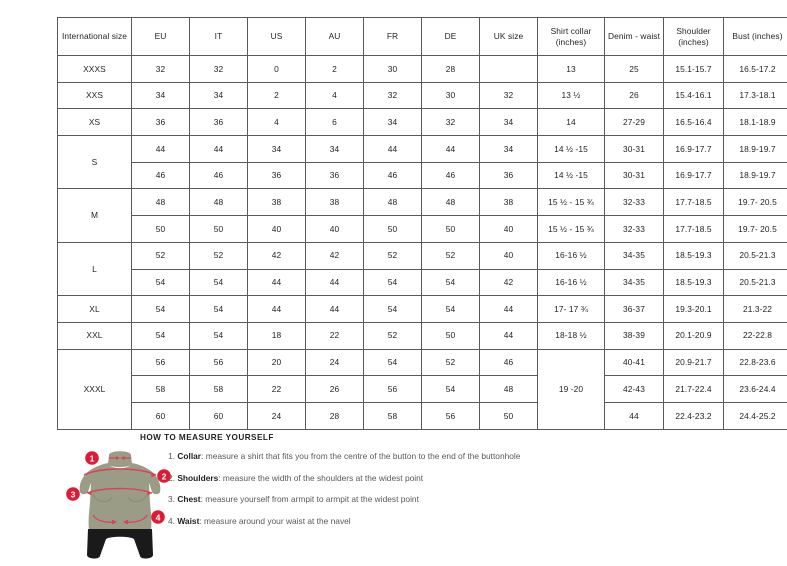 The image size is (787, 566). Describe the element at coordinates (218, 36) in the screenshot. I see `column-header-it: IT` at that location.